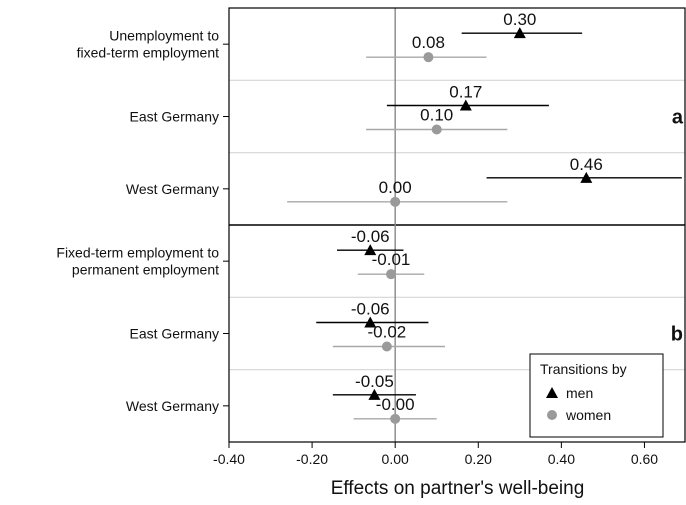  I want to click on estimate-men: 0.46, so click(584, 169).